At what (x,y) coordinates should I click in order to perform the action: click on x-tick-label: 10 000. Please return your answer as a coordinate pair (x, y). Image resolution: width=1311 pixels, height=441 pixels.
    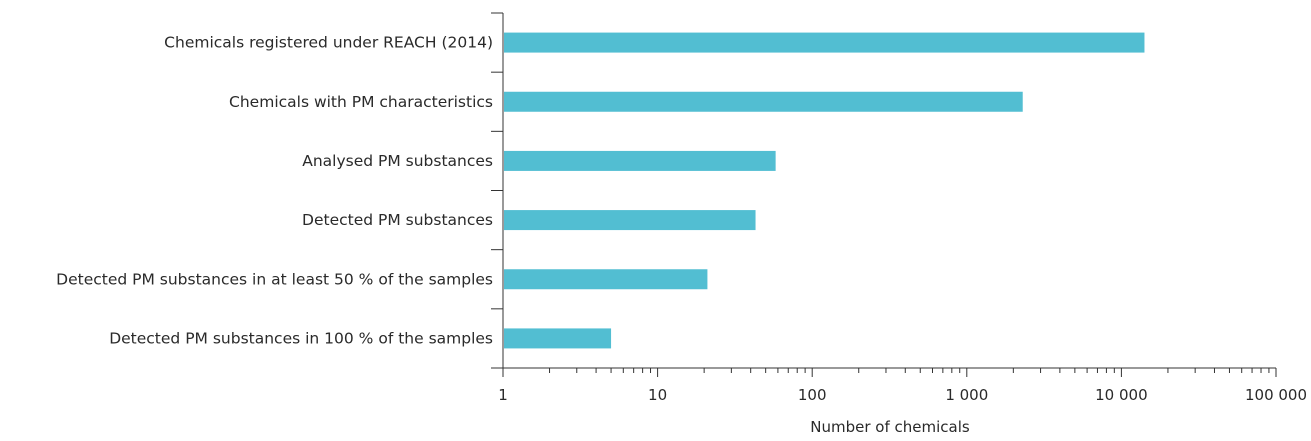
    Looking at the image, I should click on (1121, 395).